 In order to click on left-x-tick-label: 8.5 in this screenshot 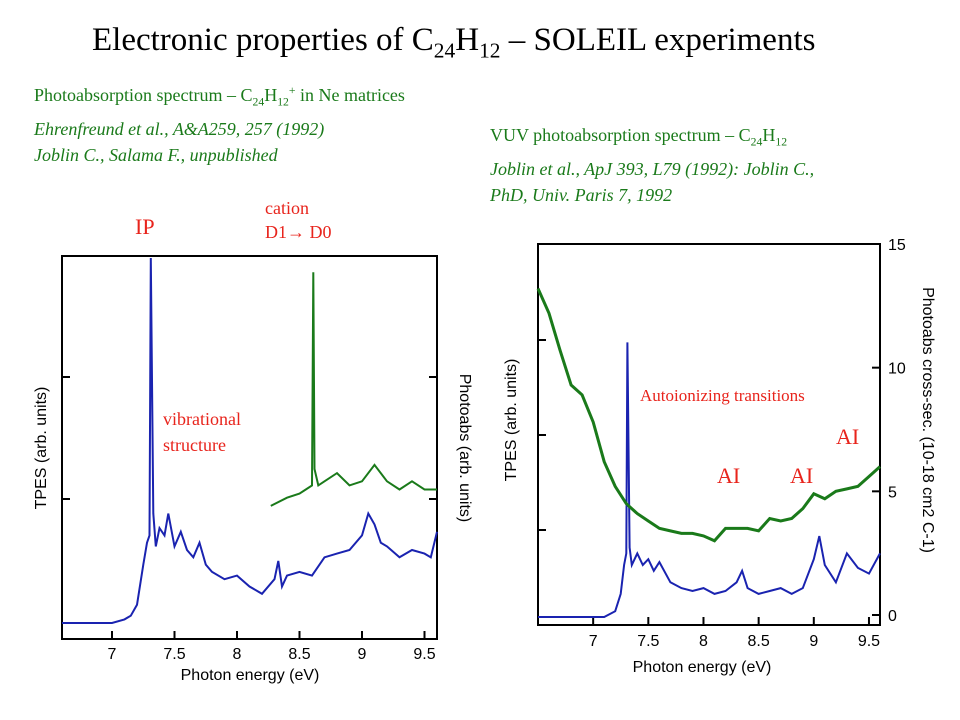, I will do `click(299, 654)`.